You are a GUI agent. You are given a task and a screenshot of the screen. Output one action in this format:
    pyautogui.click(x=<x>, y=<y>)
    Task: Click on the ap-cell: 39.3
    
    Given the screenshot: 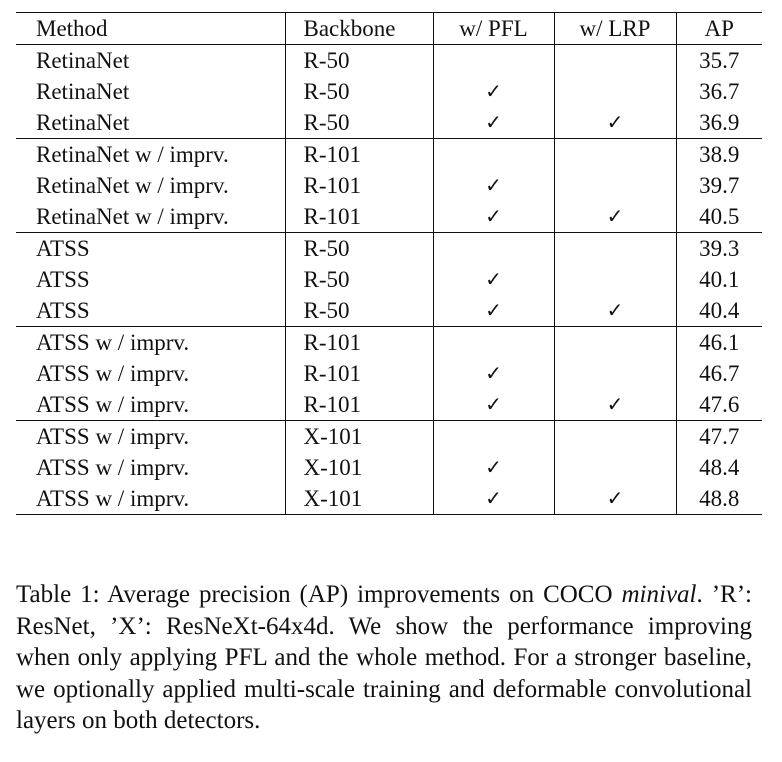 What is the action you would take?
    pyautogui.click(x=718, y=248)
    